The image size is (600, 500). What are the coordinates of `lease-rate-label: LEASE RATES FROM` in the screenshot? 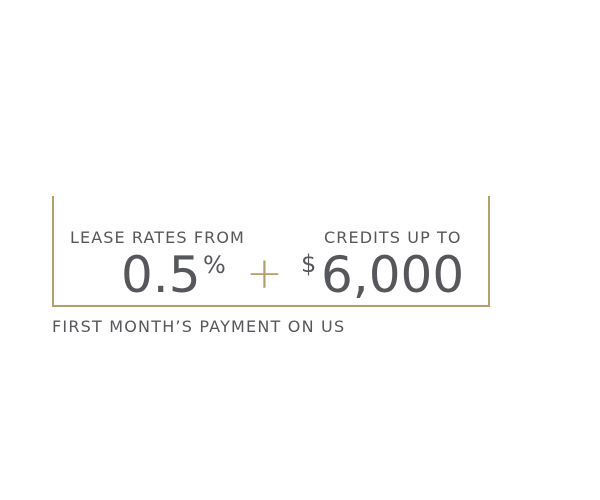 It's located at (157, 237).